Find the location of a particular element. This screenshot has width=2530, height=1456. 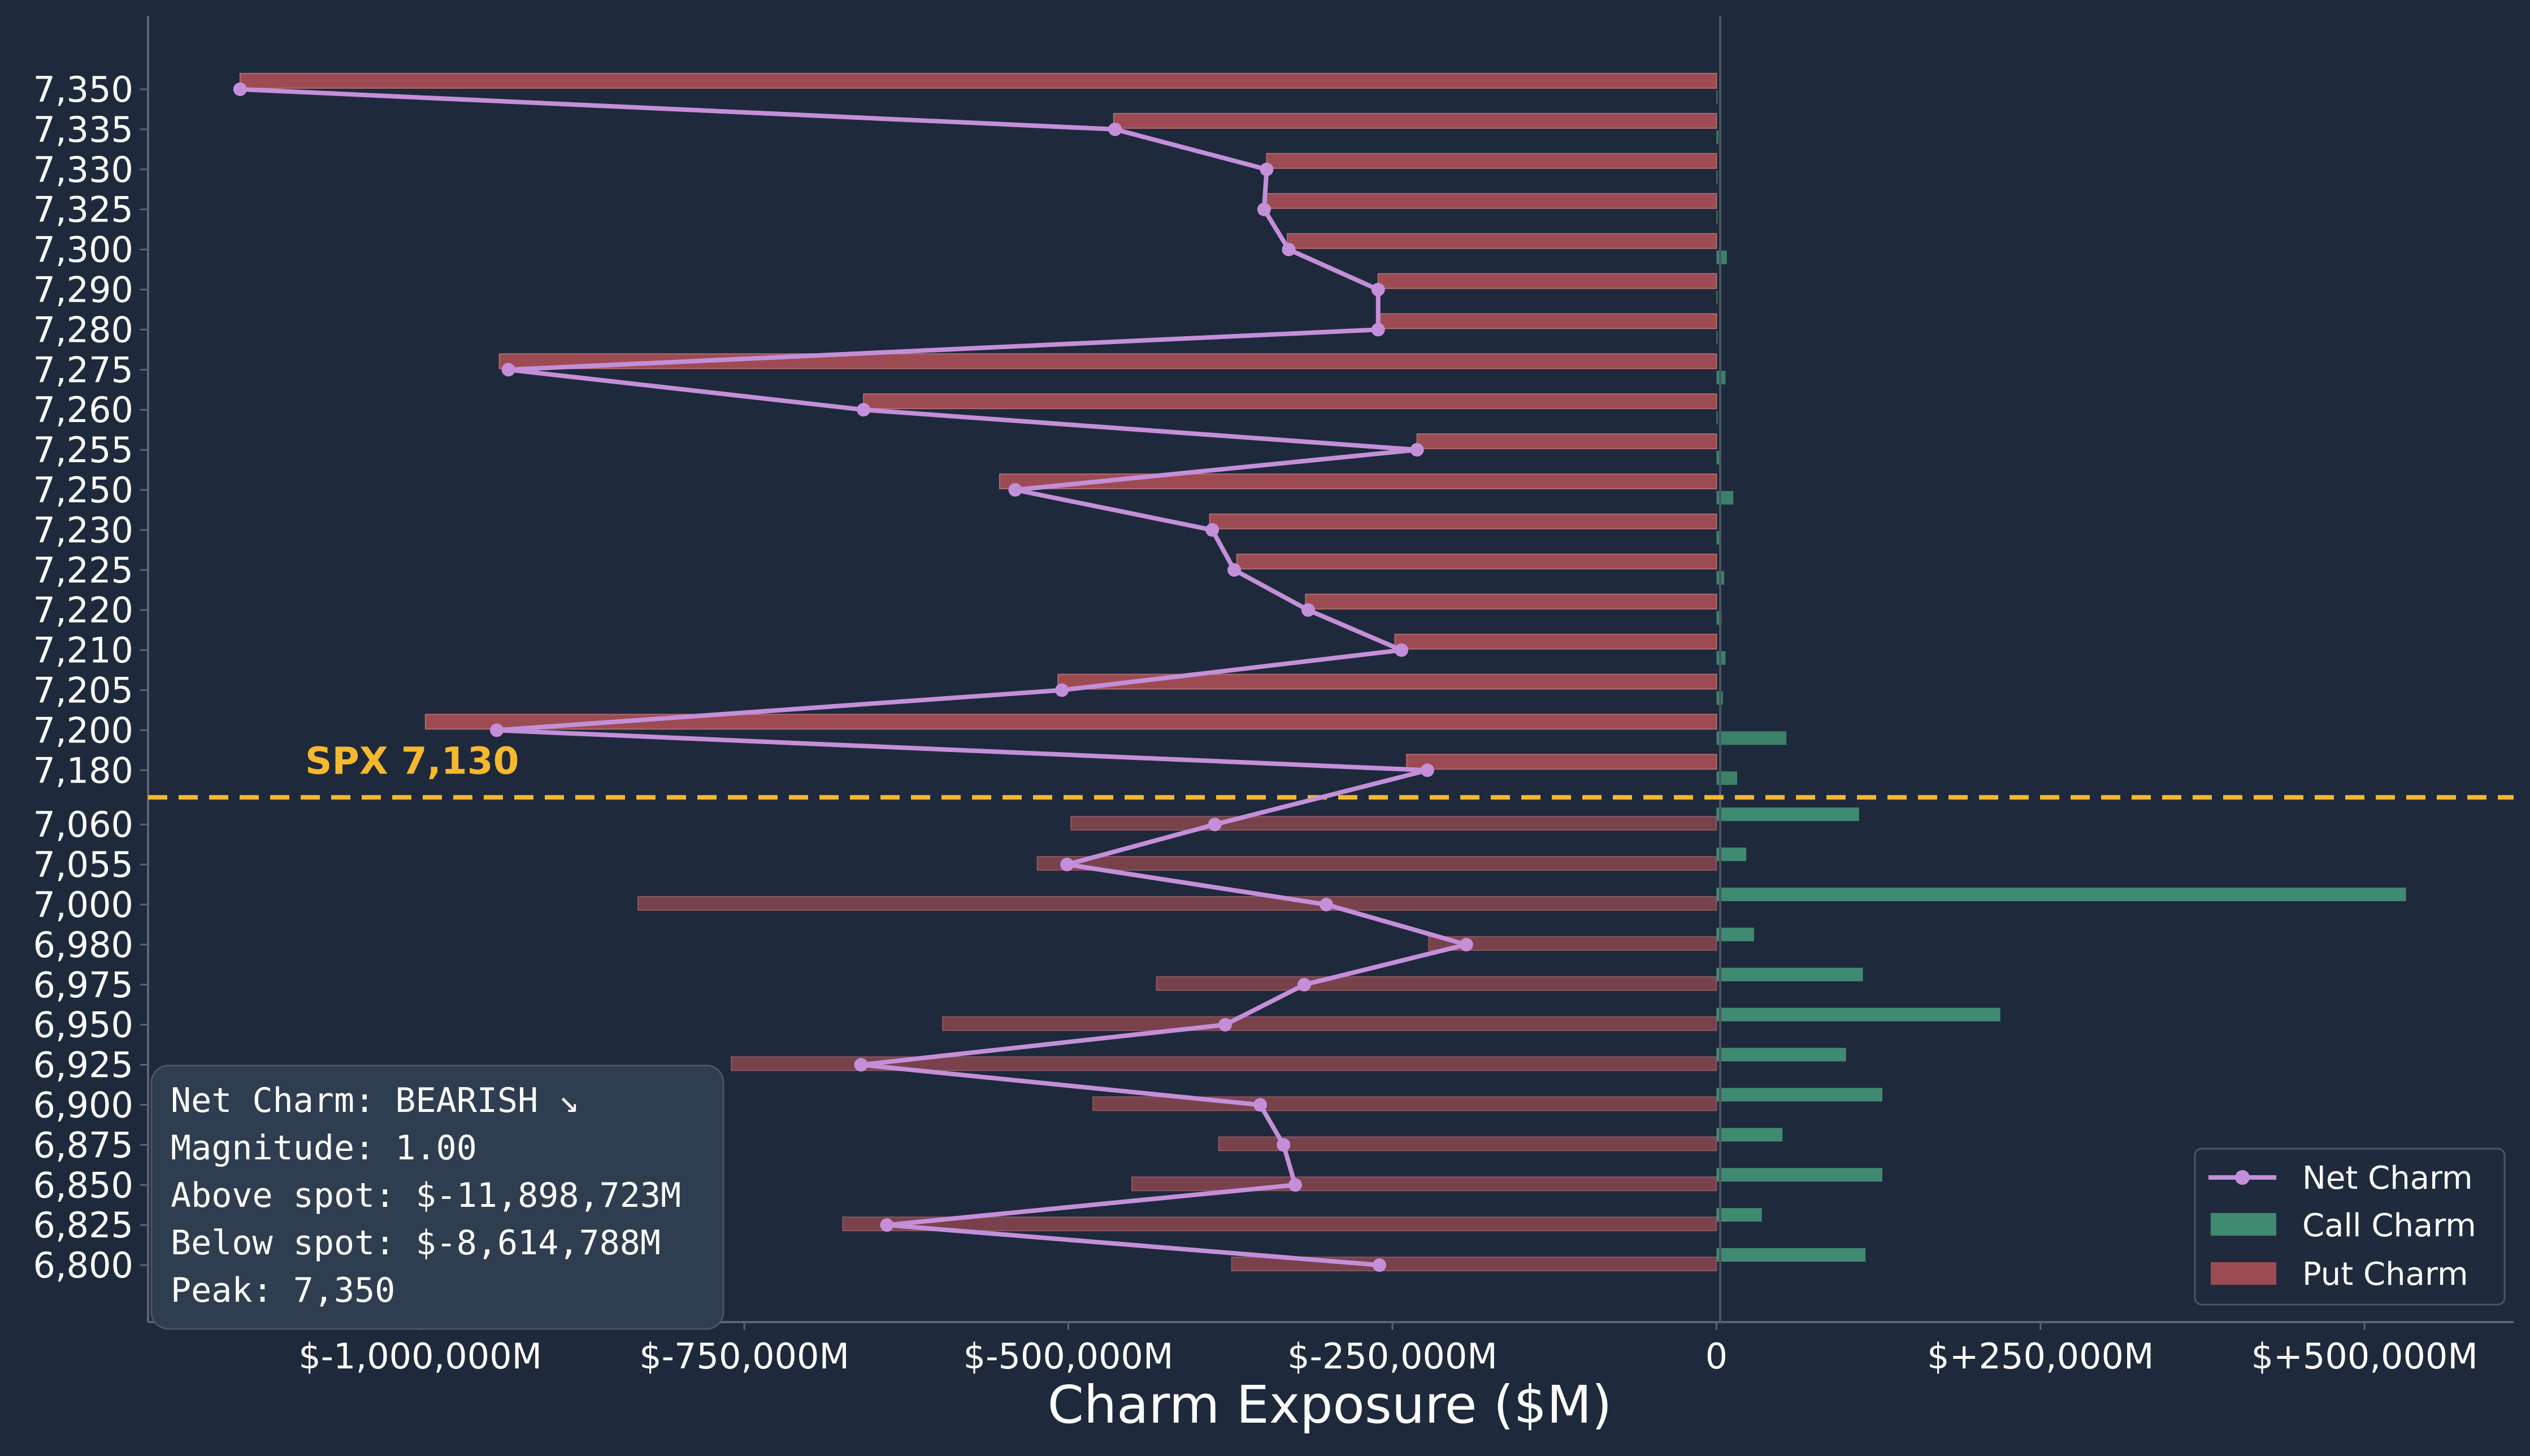

x-tick-label-500000M: $+500,000M is located at coordinates (2364, 1356).